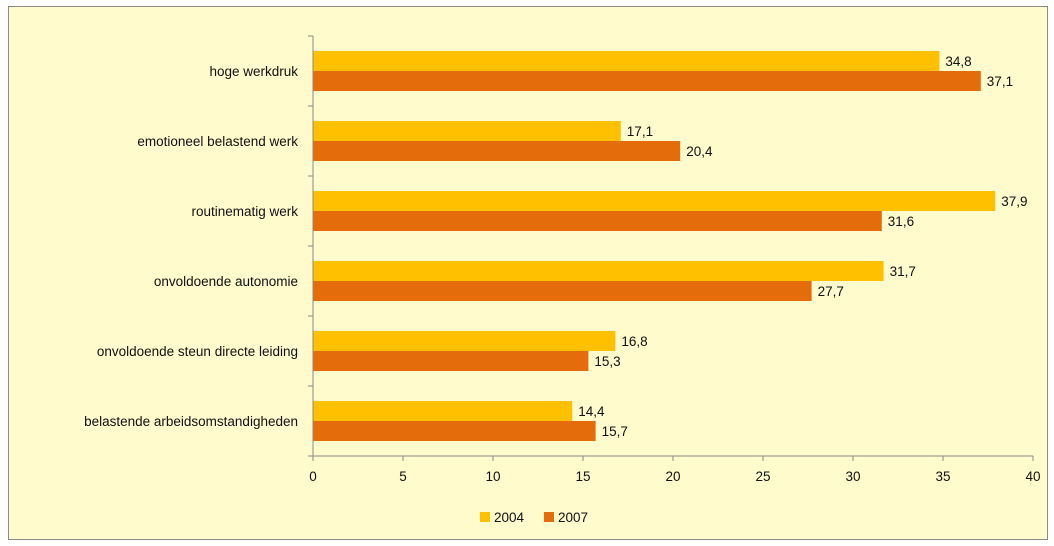 Image resolution: width=1054 pixels, height=546 pixels. Describe the element at coordinates (852, 476) in the screenshot. I see `x-tick-label: 30` at that location.